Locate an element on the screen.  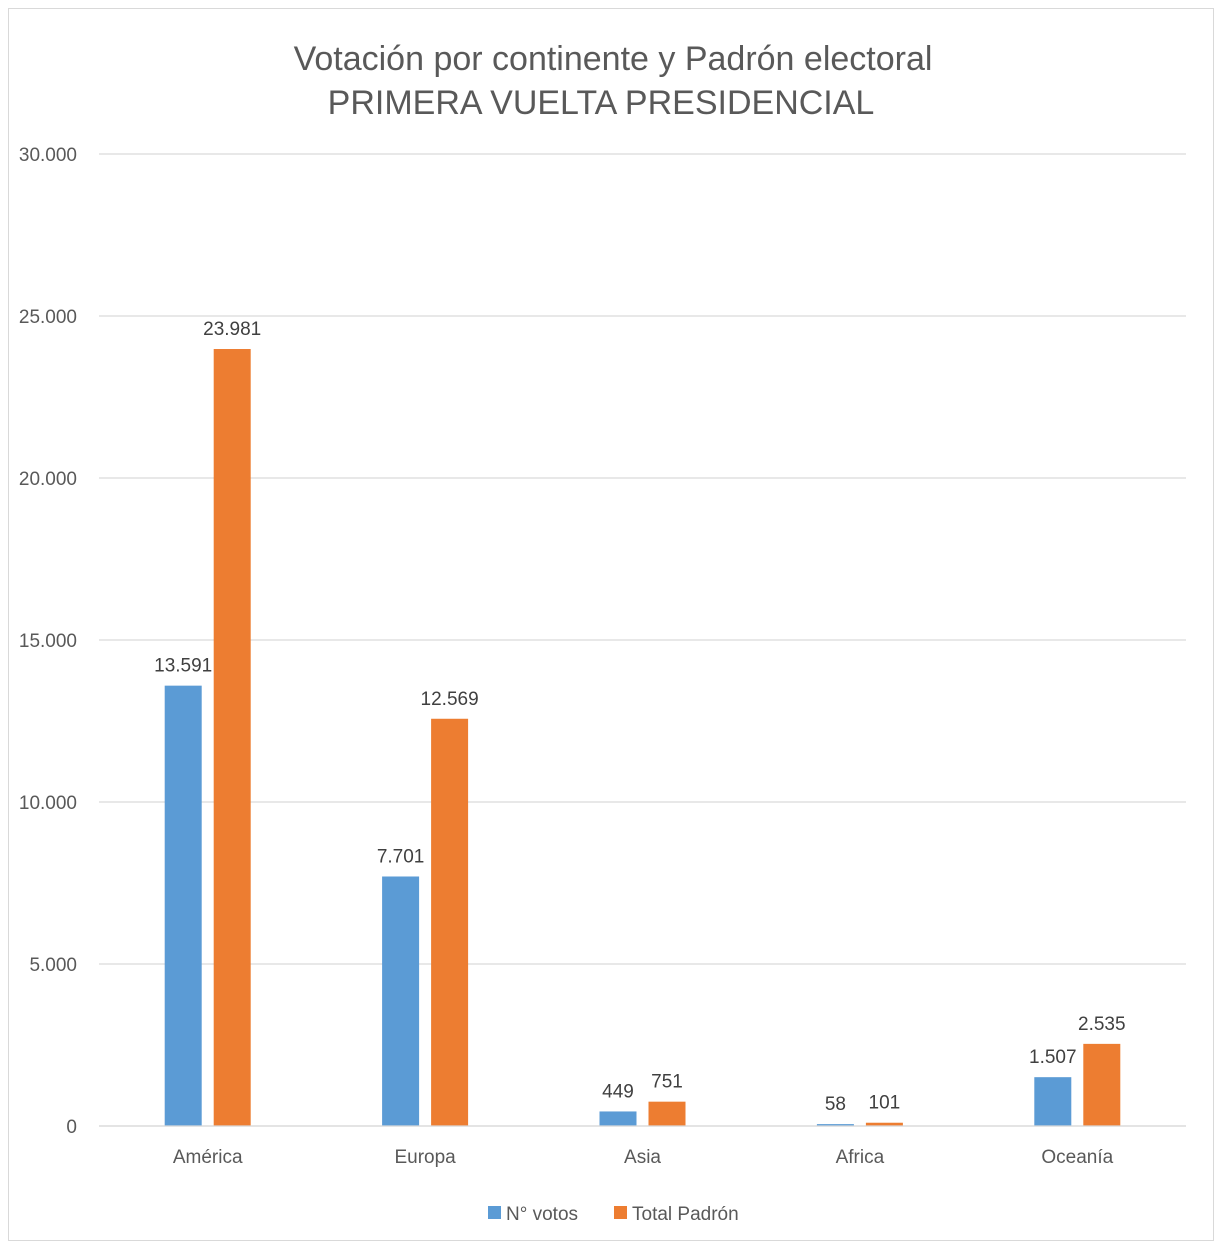
y-tick-label: 25.000 is located at coordinates (48, 317).